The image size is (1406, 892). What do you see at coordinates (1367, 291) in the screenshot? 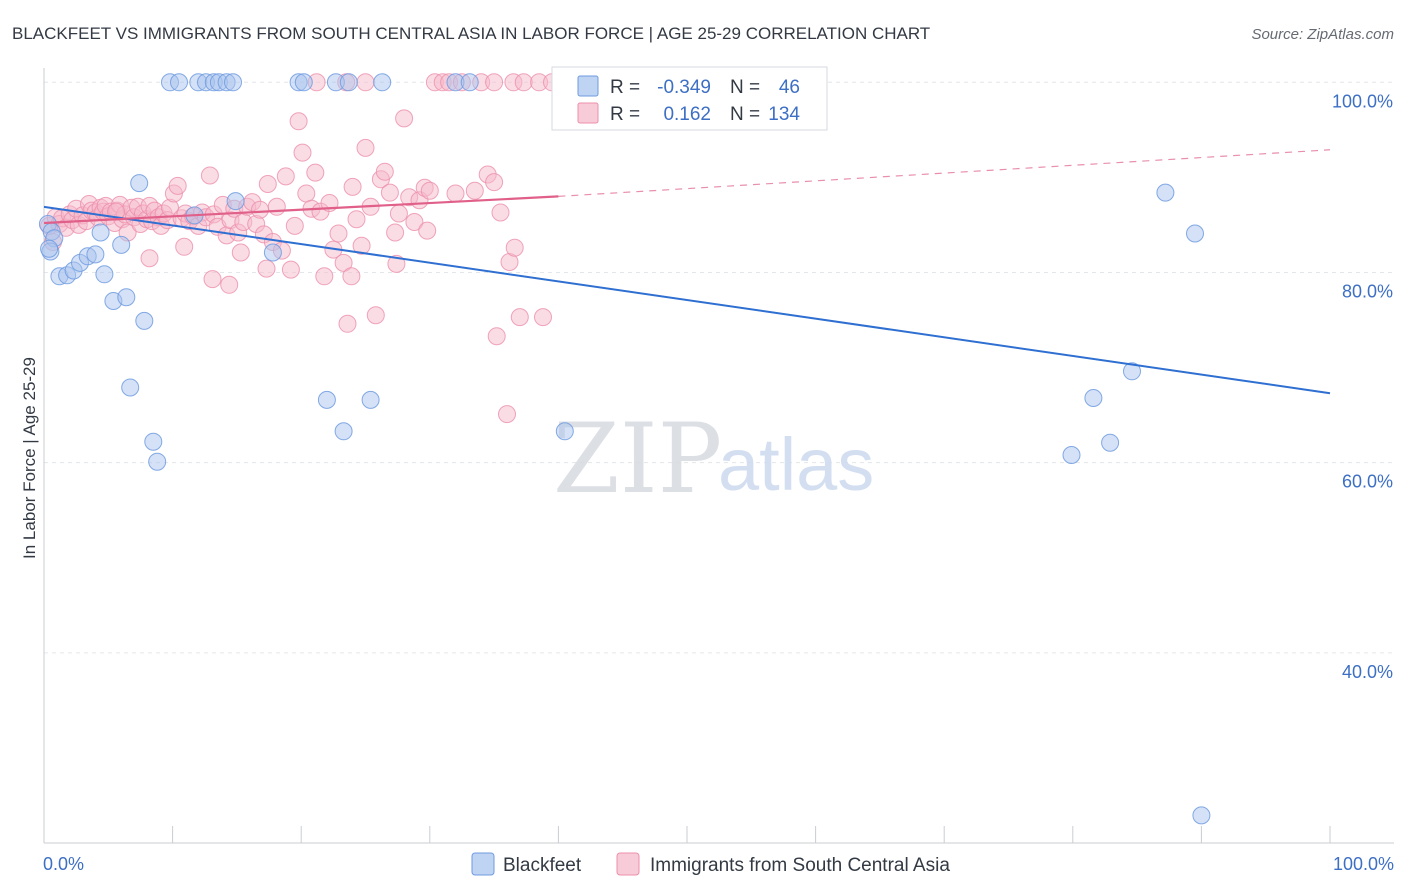
I see `y-tick-label-1: 80.0%` at bounding box center [1367, 291].